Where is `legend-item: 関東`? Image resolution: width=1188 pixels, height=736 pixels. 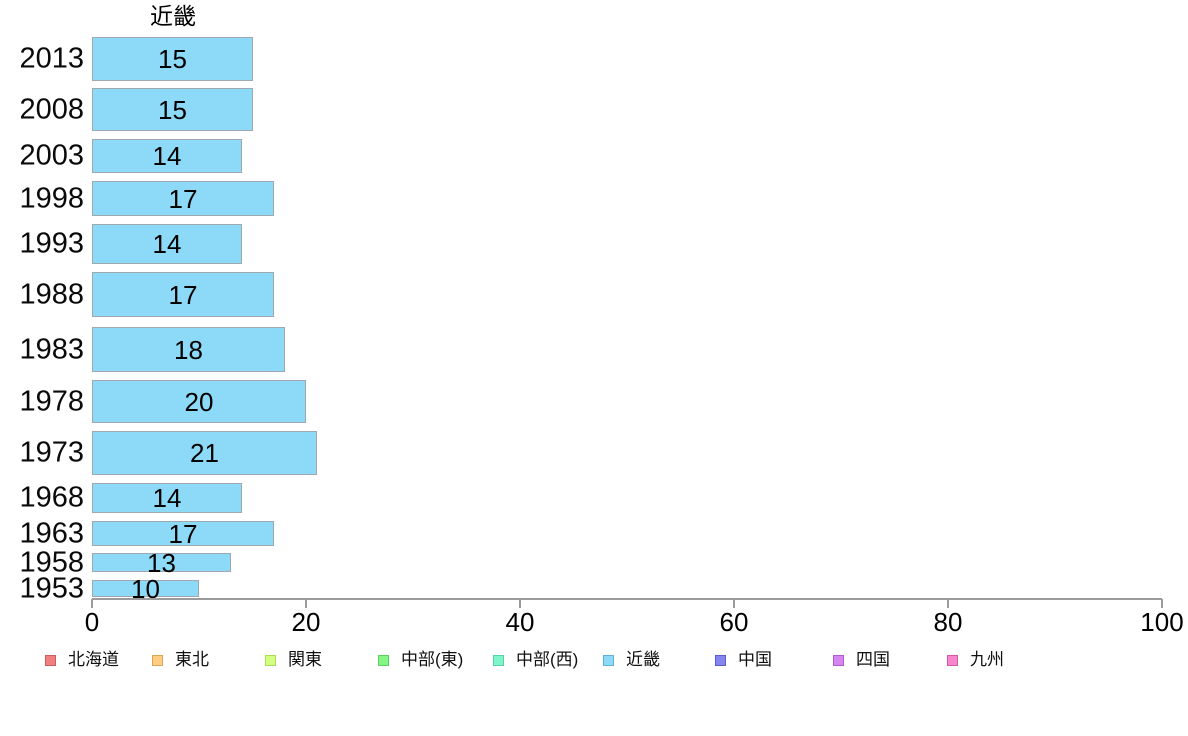 legend-item: 関東 is located at coordinates (293, 660).